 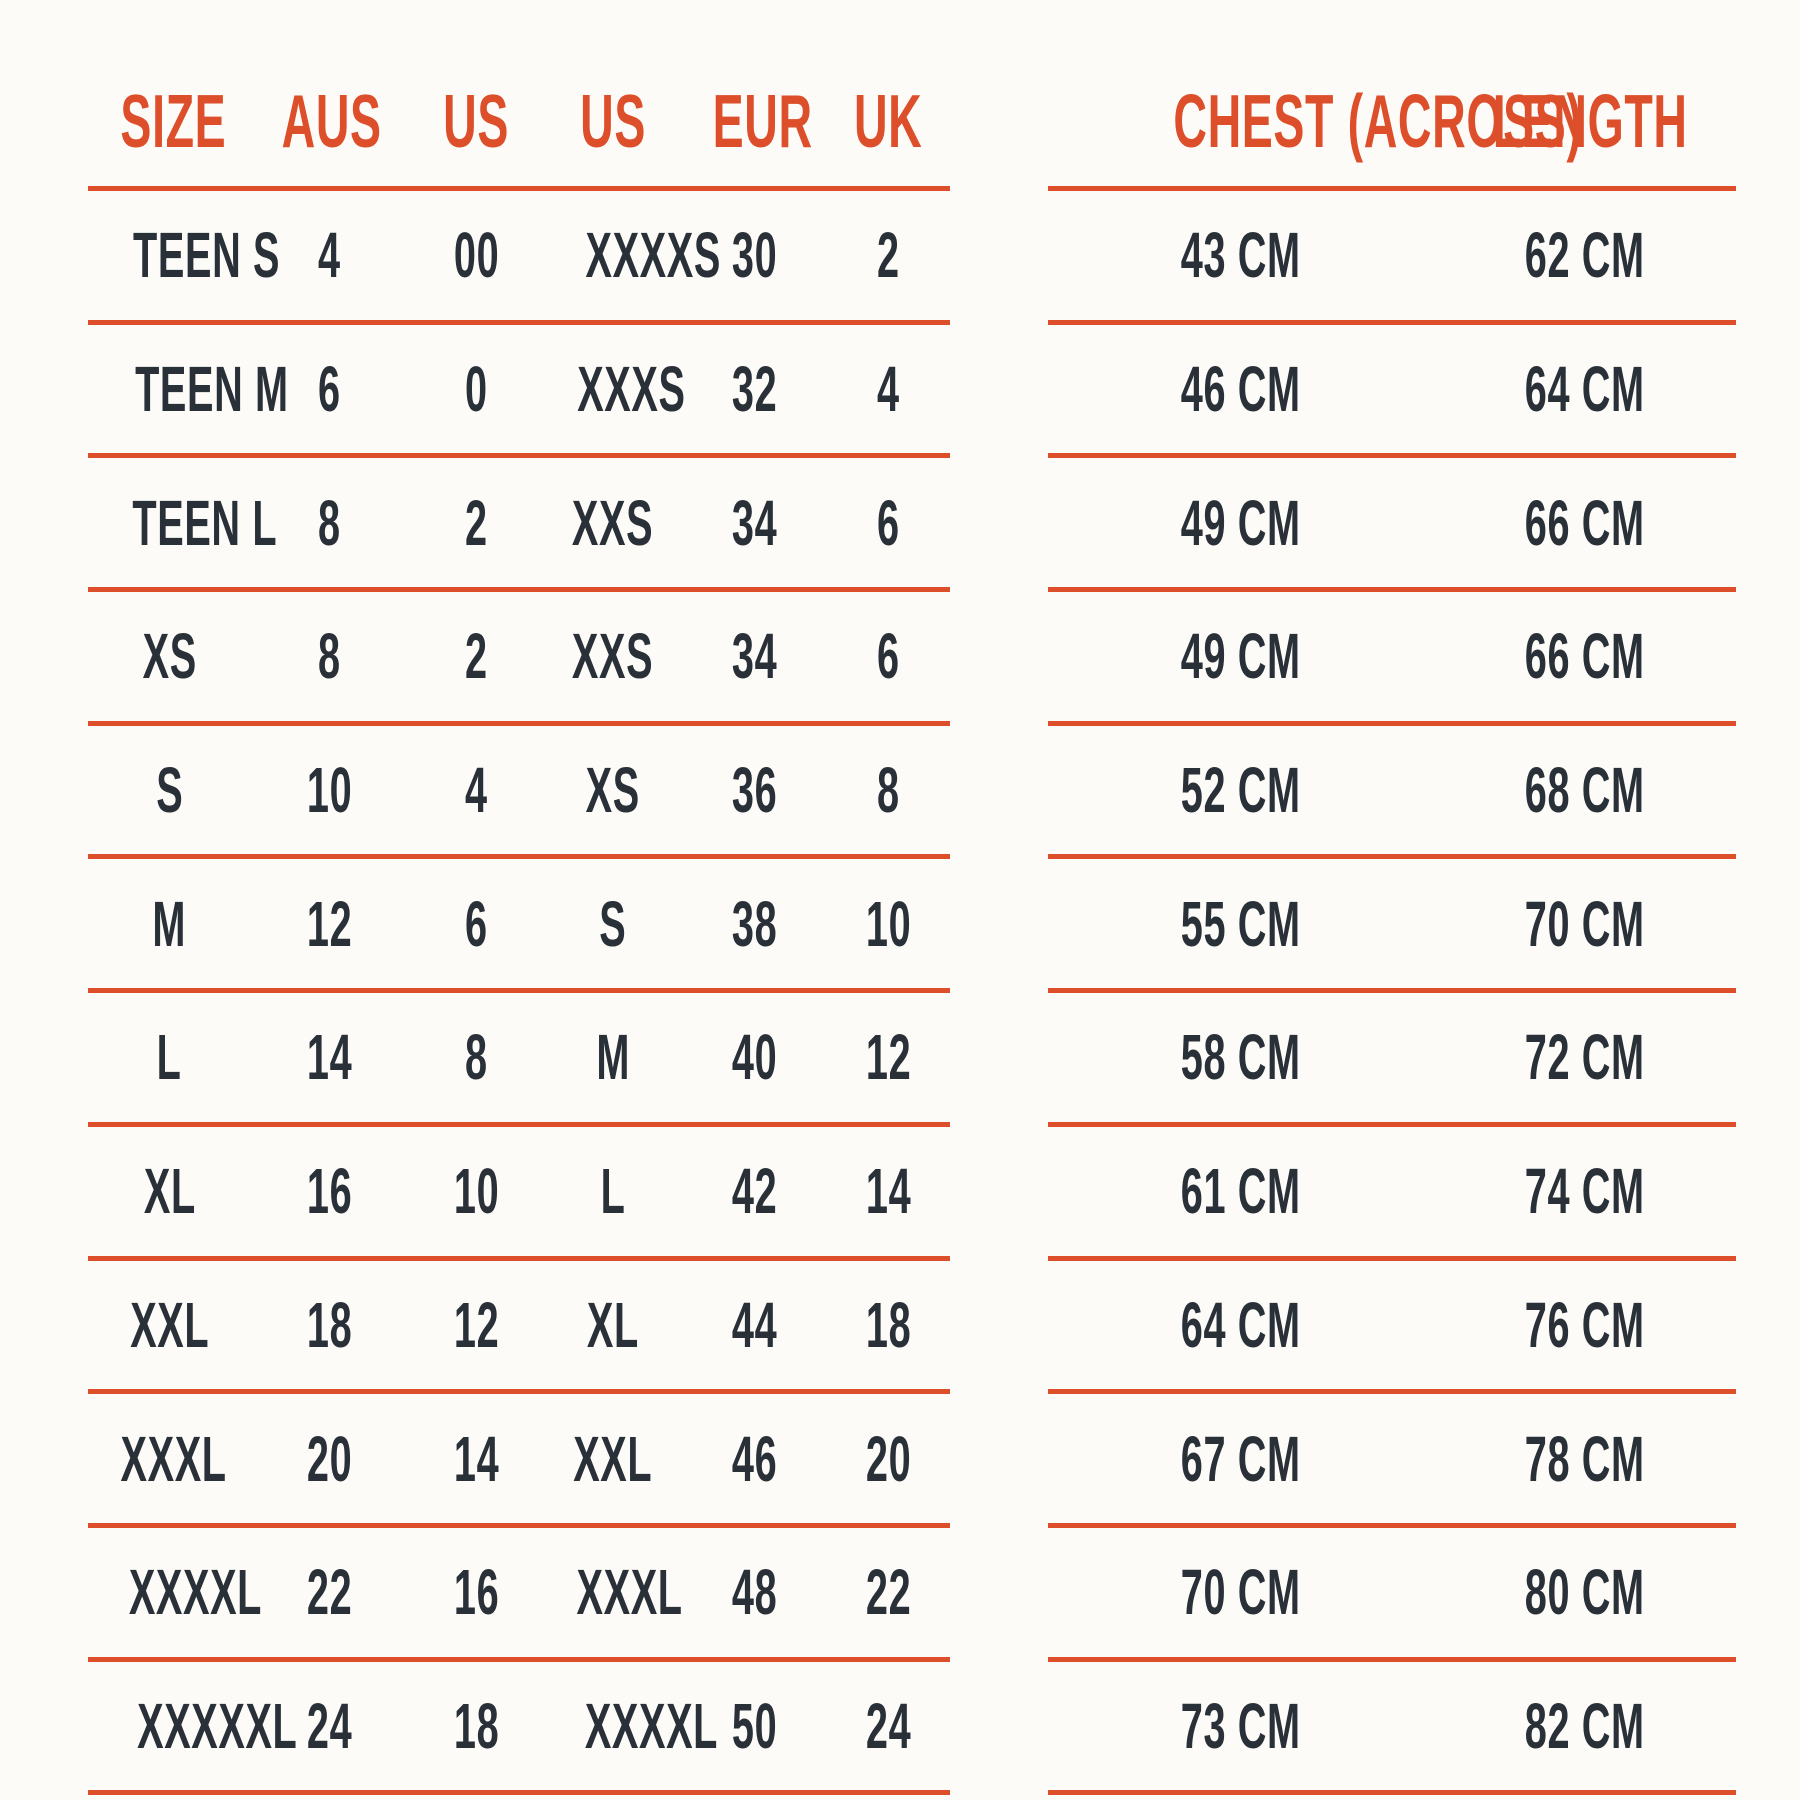 I want to click on table-cell-value: 6, so click(x=330, y=389).